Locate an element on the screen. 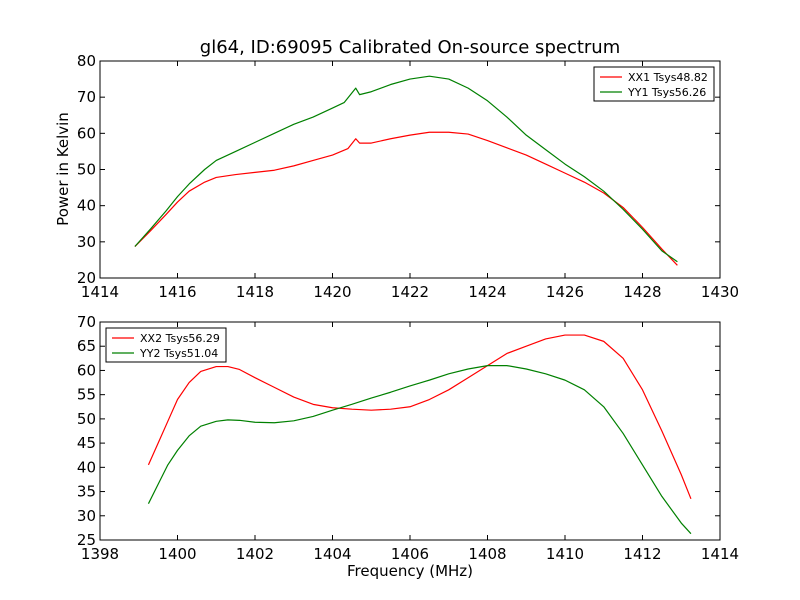 The image size is (800, 600). bottom-x-tick-label: 1406 is located at coordinates (410, 554).